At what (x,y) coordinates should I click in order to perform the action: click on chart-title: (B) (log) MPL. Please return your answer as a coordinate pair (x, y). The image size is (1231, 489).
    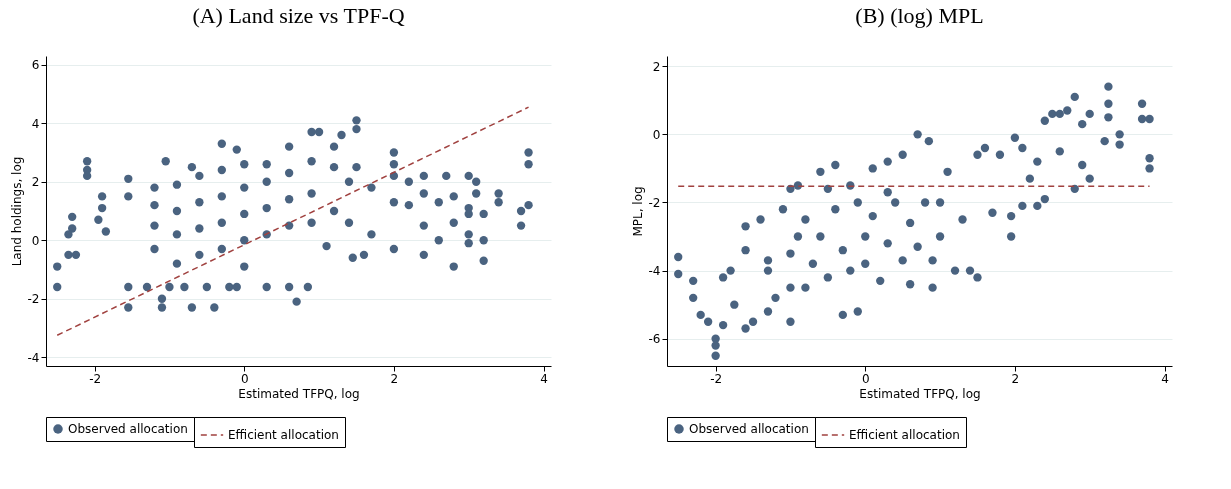
    Looking at the image, I should click on (919, 15).